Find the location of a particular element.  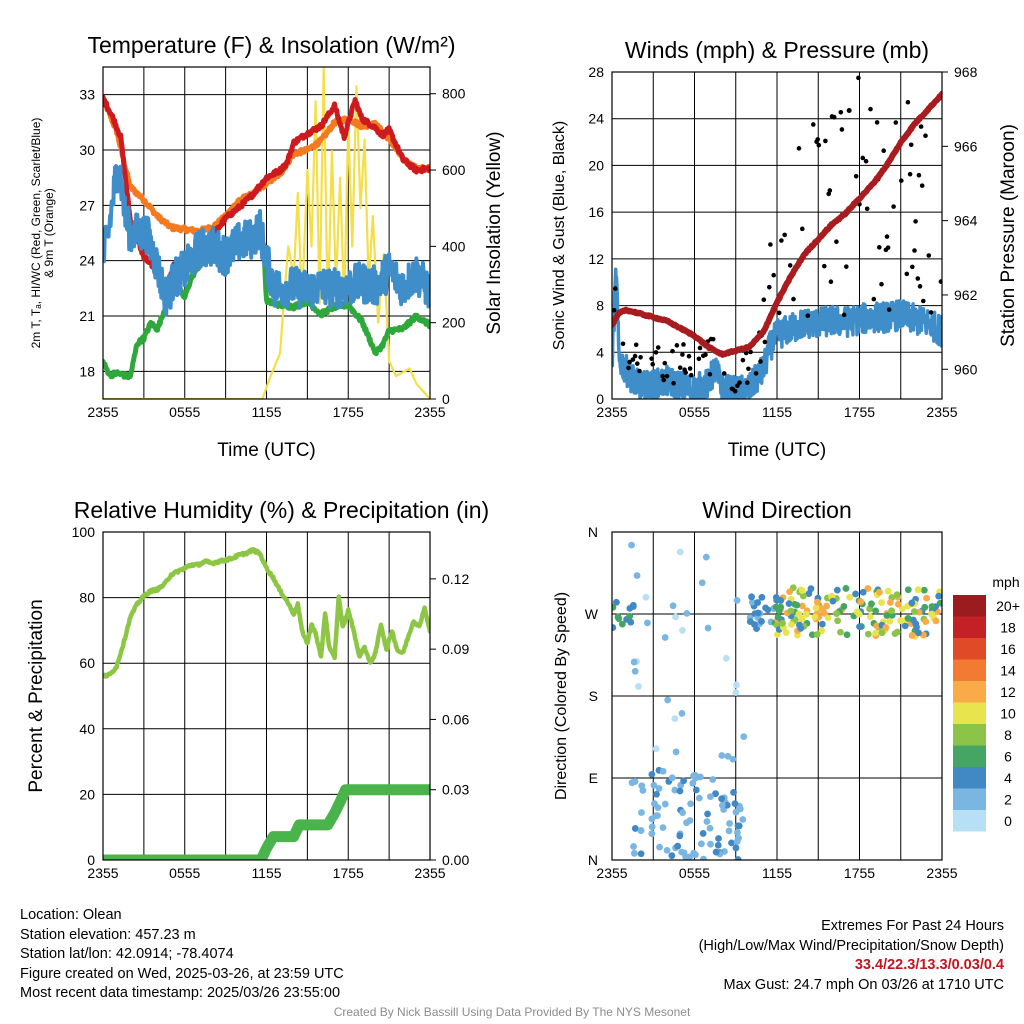

temp-ytick-label: 33 is located at coordinates (87, 95).